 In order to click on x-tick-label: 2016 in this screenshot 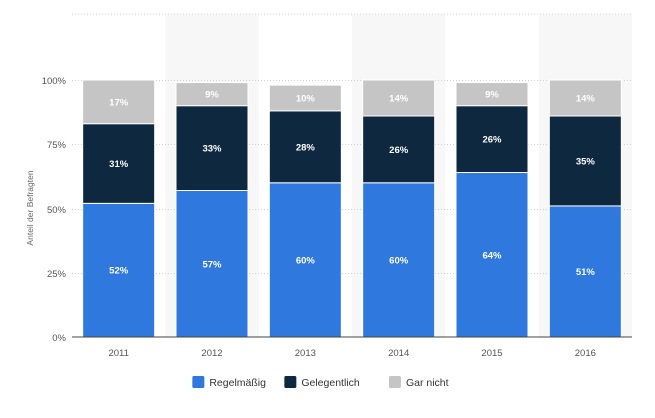, I will do `click(585, 353)`.